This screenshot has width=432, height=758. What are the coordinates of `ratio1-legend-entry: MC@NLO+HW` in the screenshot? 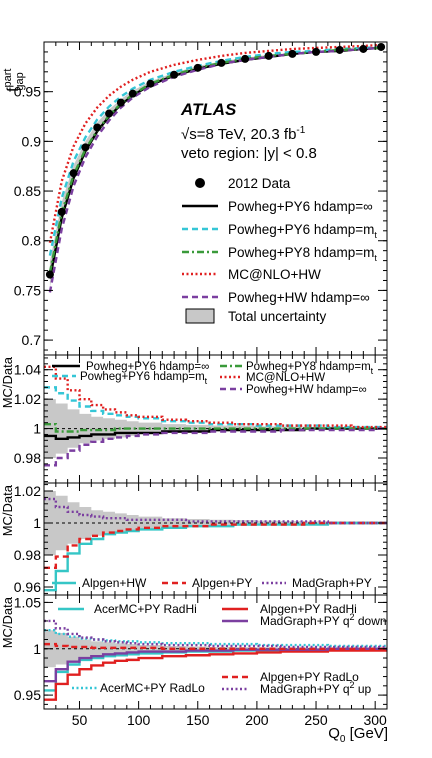 It's located at (285, 378).